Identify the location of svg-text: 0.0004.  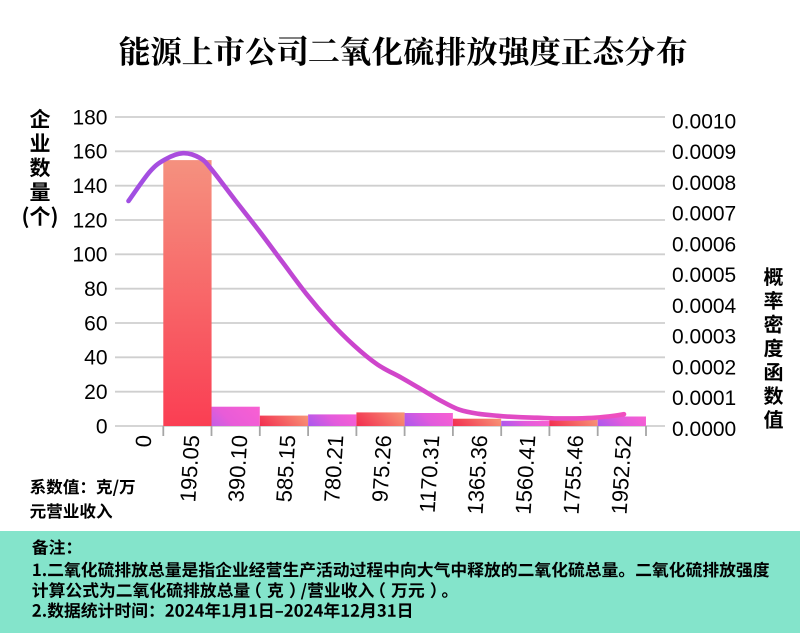
(704, 306).